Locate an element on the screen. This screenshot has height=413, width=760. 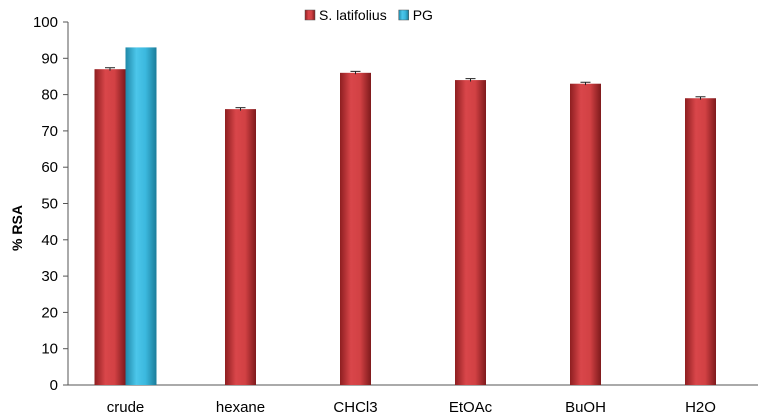
bar-s-latifolius-chcl3 is located at coordinates (355, 228).